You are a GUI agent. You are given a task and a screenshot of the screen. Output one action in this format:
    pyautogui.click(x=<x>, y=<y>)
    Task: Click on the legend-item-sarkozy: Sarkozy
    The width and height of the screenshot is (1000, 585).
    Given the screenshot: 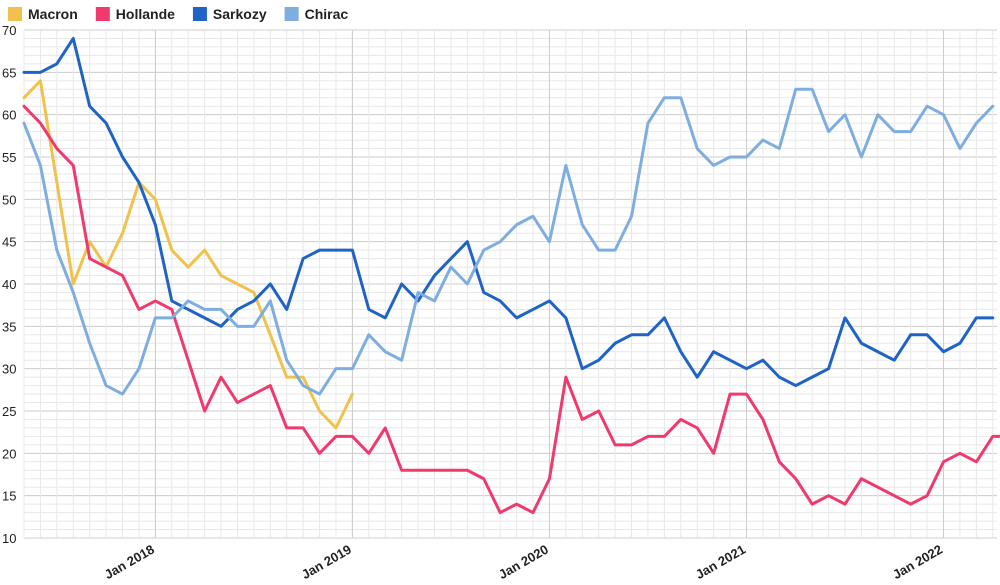 What is the action you would take?
    pyautogui.click(x=229, y=14)
    